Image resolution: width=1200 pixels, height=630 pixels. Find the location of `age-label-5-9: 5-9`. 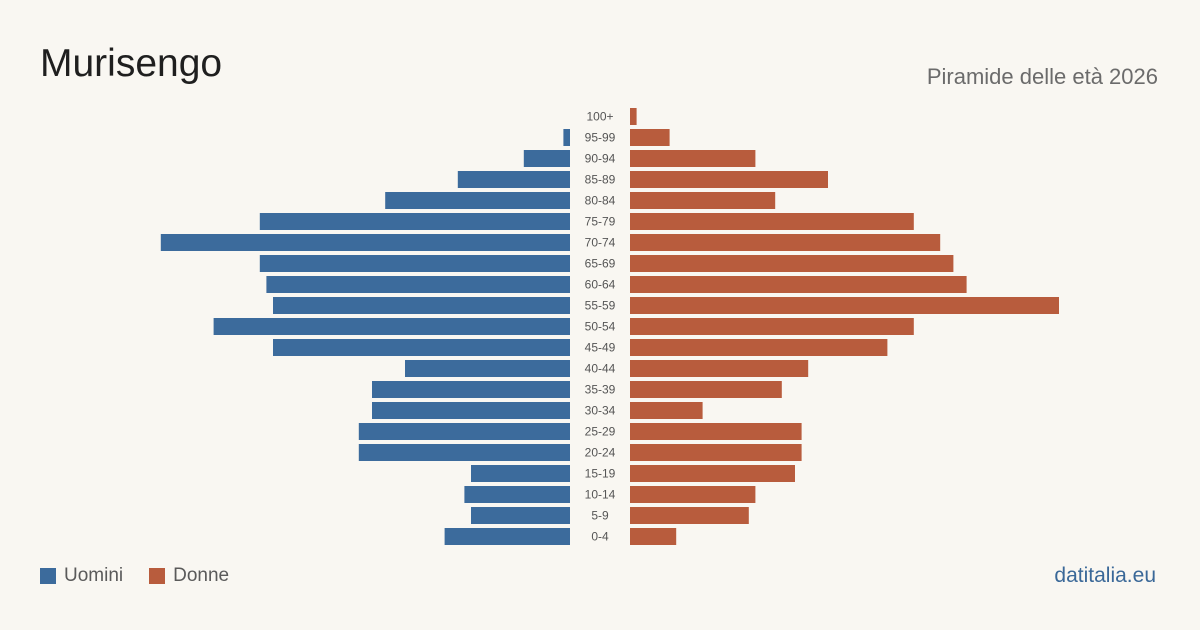

age-label-5-9: 5-9 is located at coordinates (600, 516).